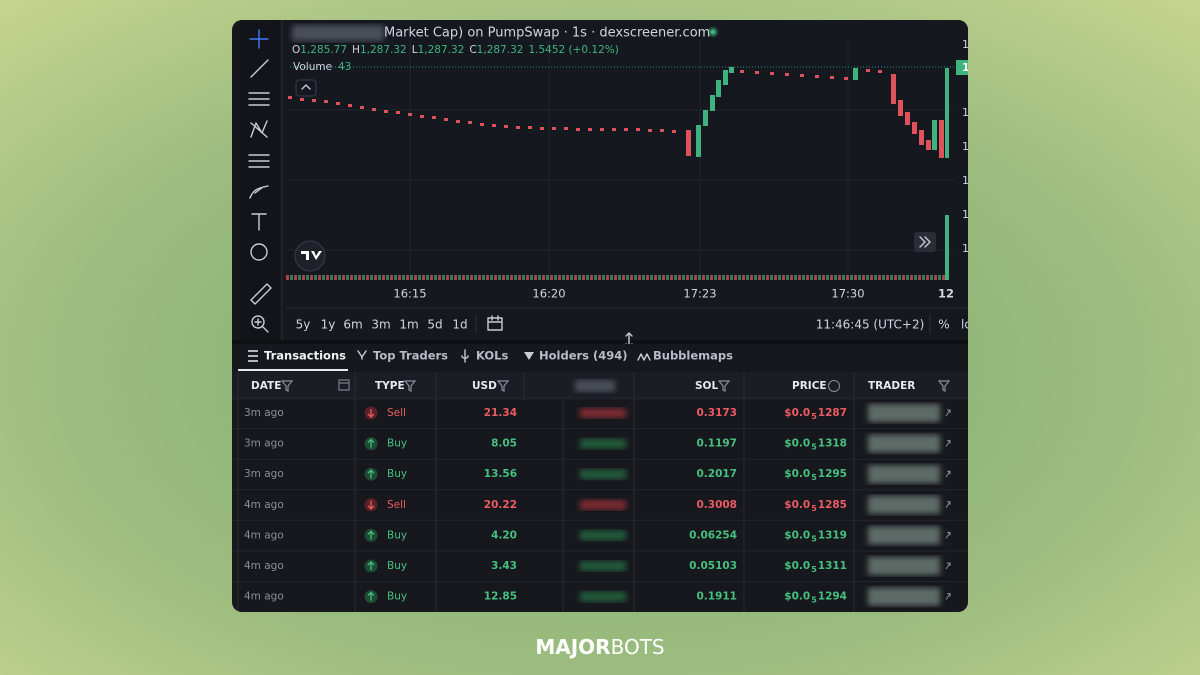  Describe the element at coordinates (500, 505) in the screenshot. I see `cell-usd: 20.22` at that location.